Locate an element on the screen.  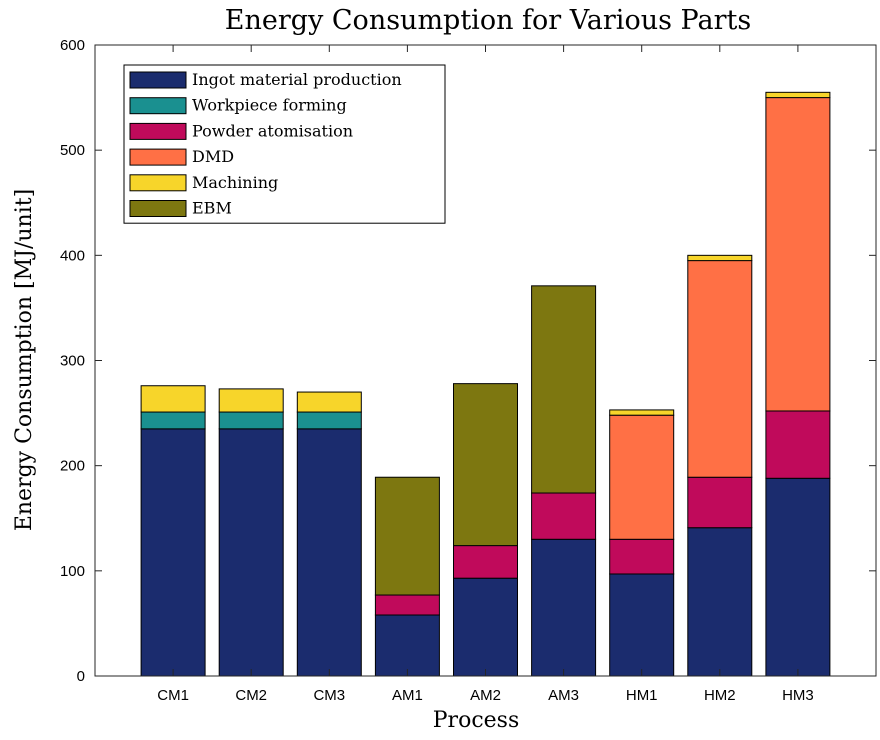
y-tick-label: 0 is located at coordinates (81, 676).